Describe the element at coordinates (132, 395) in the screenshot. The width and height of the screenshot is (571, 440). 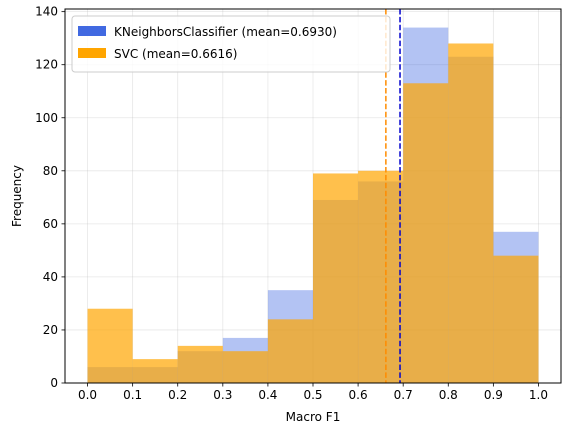
I see `x-tick-label: 0.1` at that location.